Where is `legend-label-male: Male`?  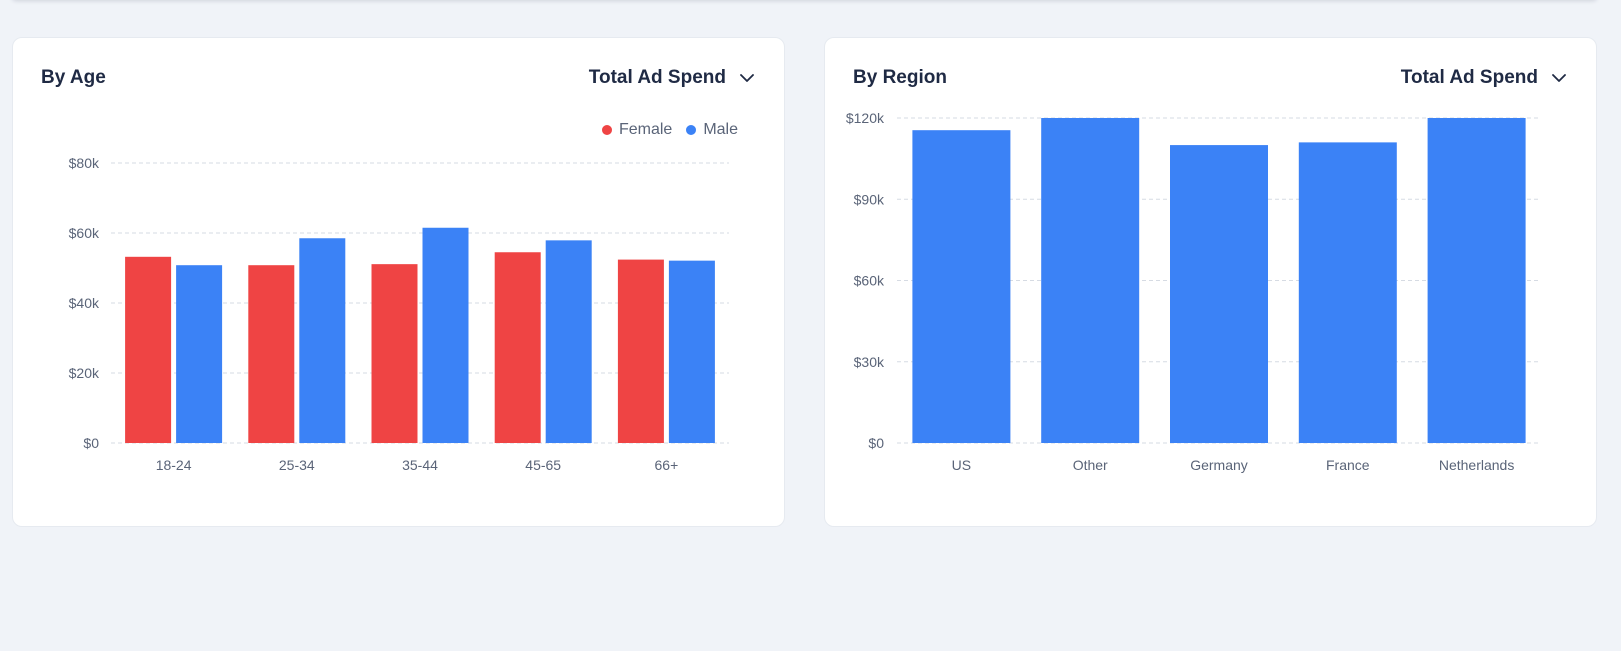
legend-label-male: Male is located at coordinates (720, 129).